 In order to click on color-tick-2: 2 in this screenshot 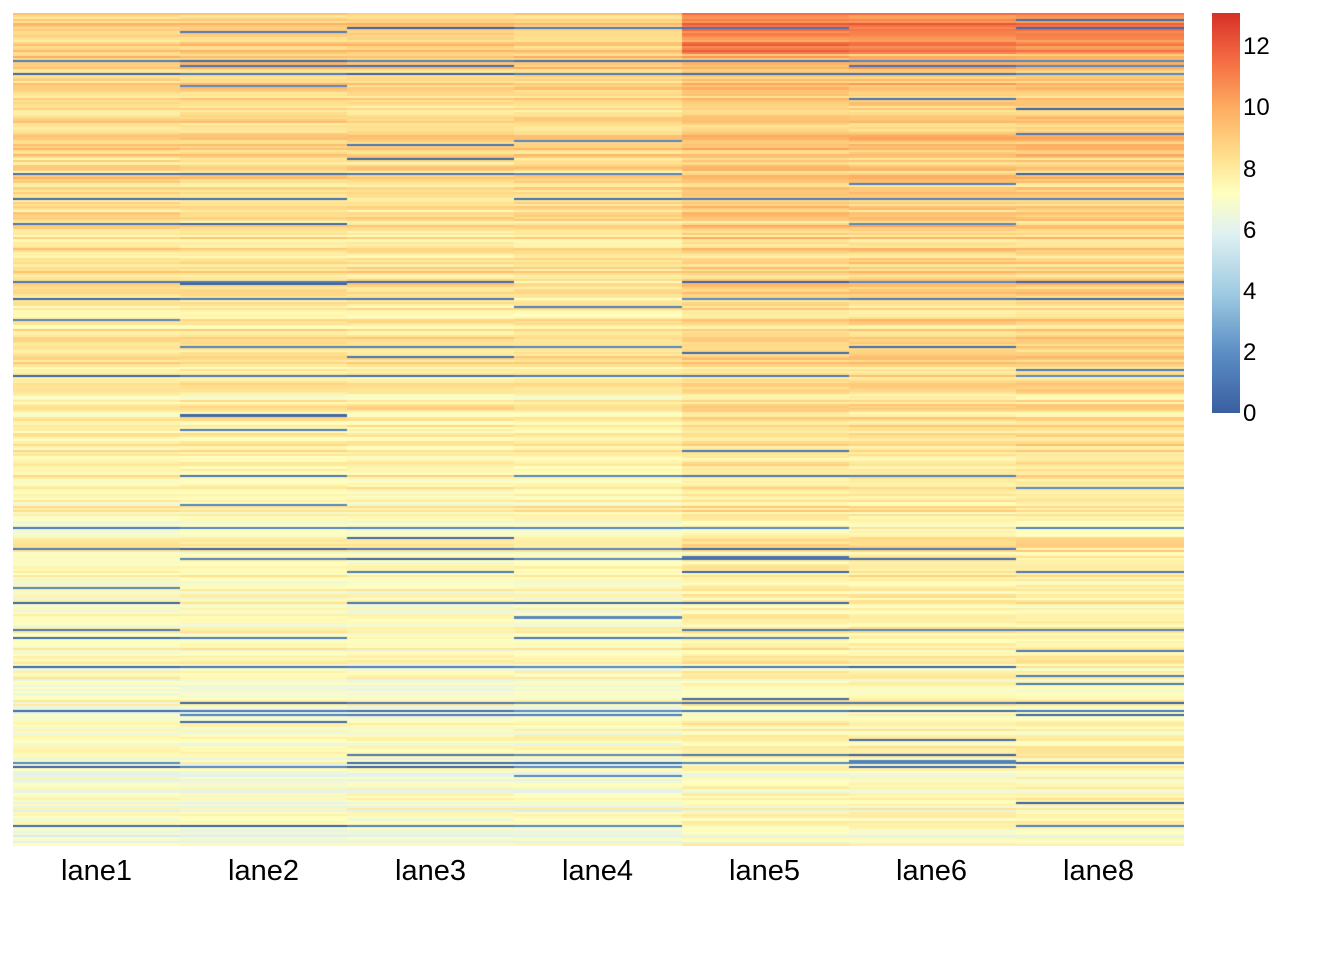, I will do `click(1250, 352)`.